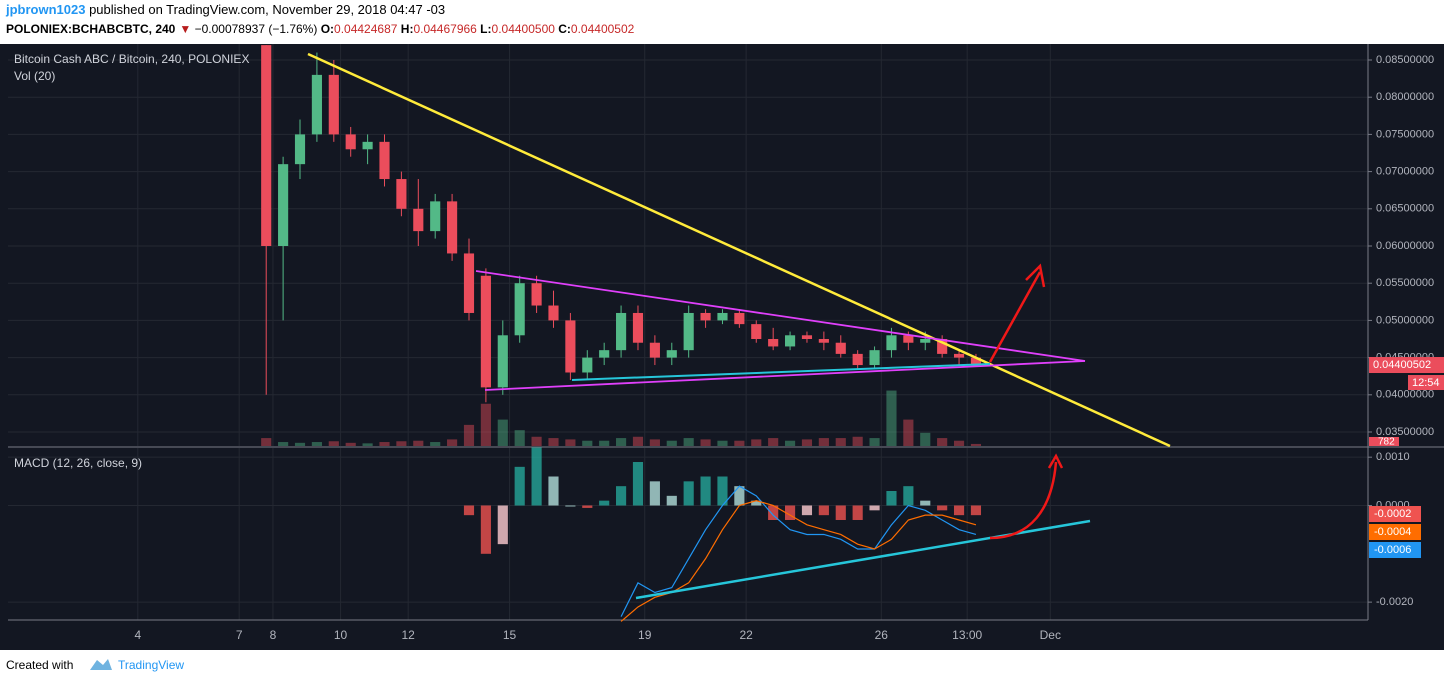  I want to click on tradingview-logo, so click(101, 664).